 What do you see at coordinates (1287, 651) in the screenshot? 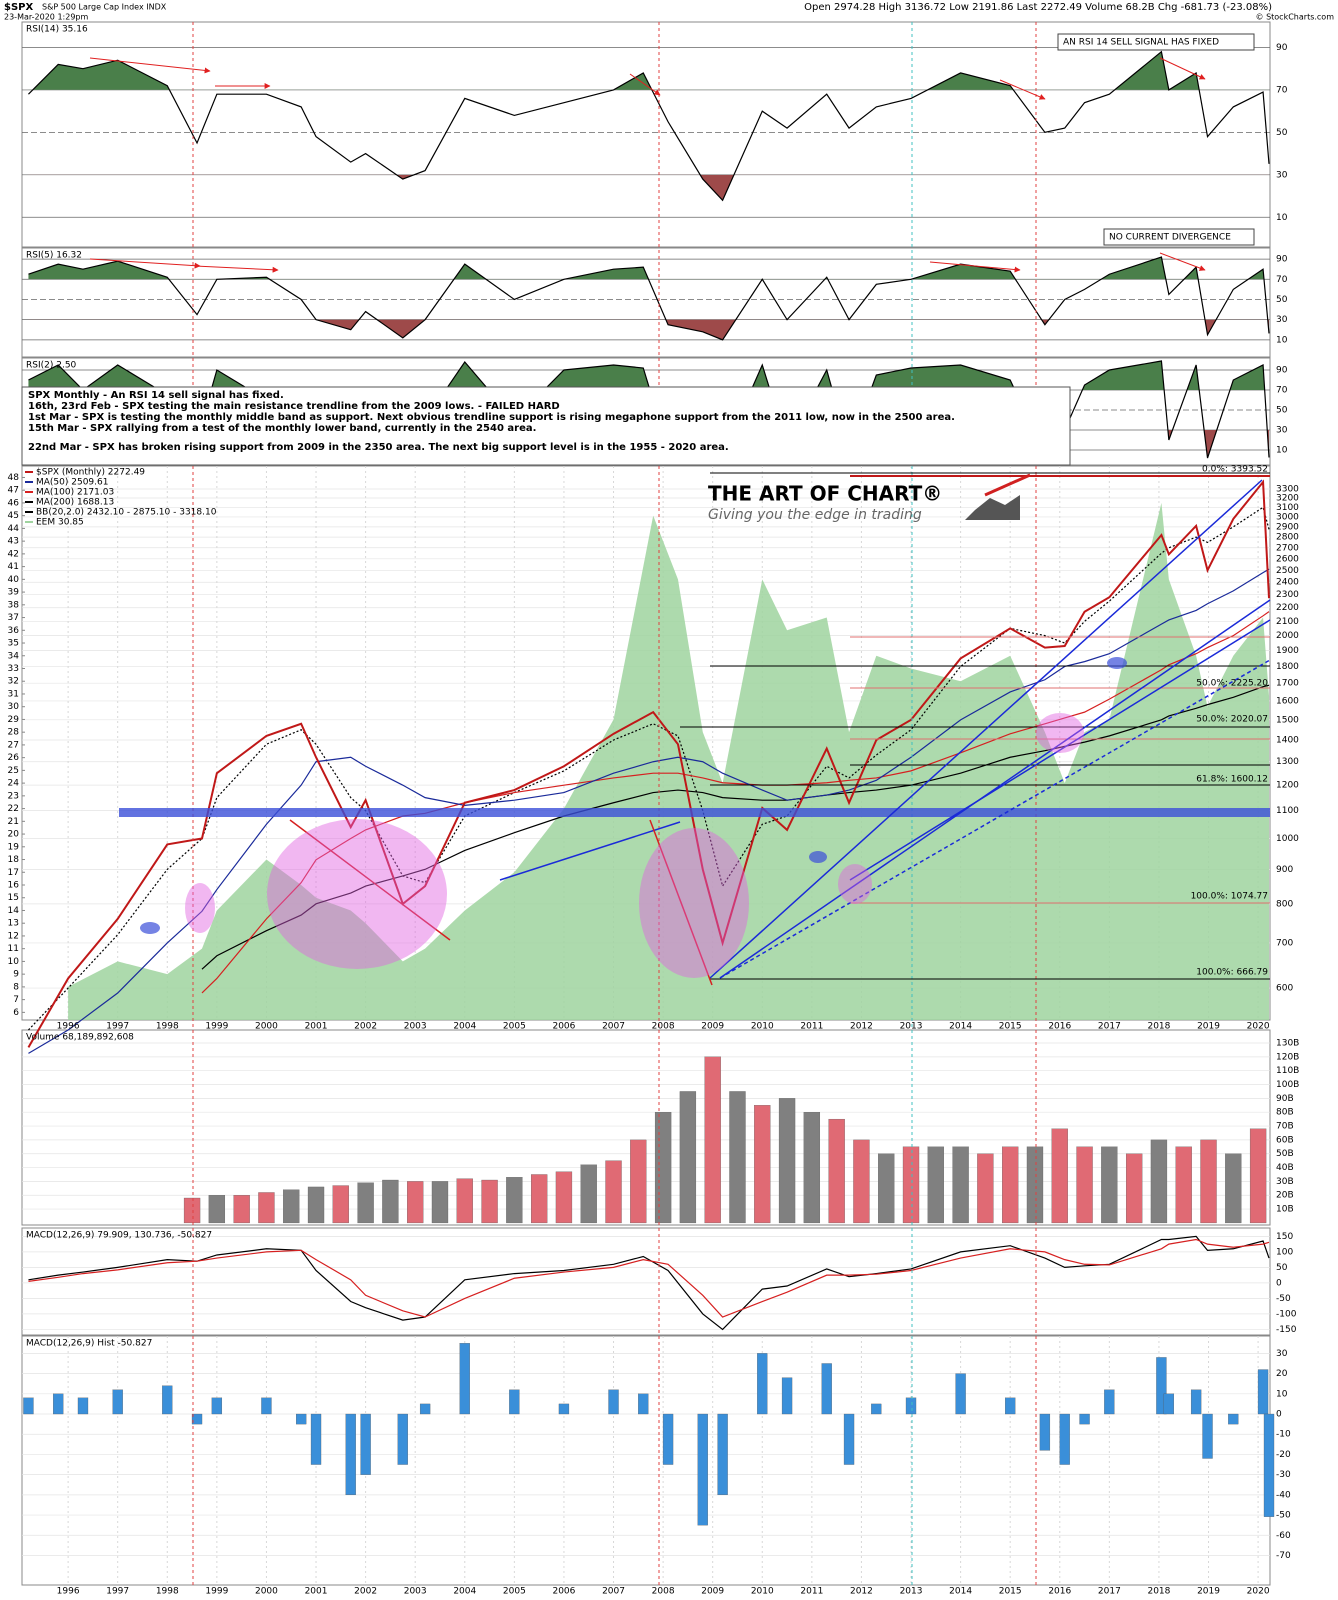
I see `y-tick-label: 1900` at bounding box center [1287, 651].